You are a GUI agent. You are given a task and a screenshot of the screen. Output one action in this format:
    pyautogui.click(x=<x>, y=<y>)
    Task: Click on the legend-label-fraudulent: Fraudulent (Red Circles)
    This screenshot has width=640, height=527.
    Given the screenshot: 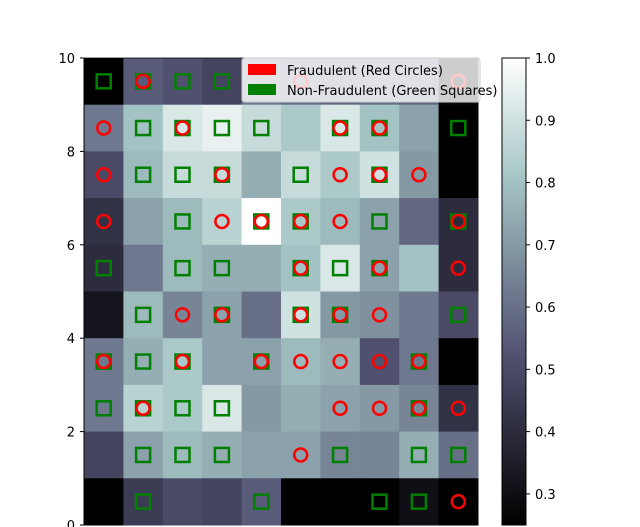 What is the action you would take?
    pyautogui.click(x=365, y=71)
    